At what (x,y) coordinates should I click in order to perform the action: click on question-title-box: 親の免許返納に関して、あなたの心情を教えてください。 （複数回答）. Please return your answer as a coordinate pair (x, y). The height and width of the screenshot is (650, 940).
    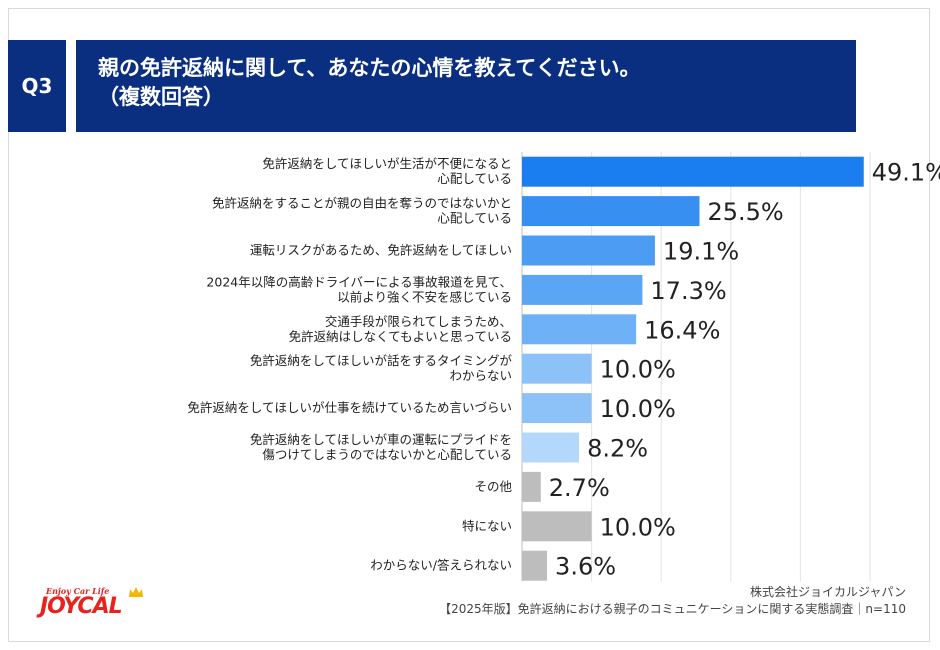
    Looking at the image, I should click on (466, 86).